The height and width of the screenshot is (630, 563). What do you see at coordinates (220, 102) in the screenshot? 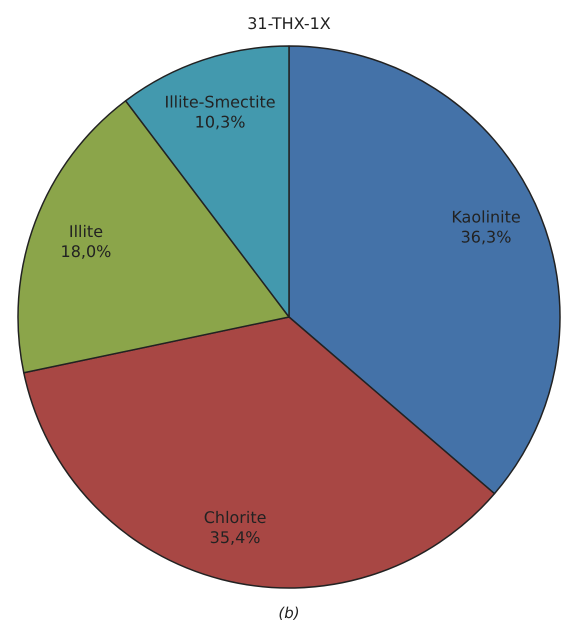
I see `slice-label: Illite-Smectite` at bounding box center [220, 102].